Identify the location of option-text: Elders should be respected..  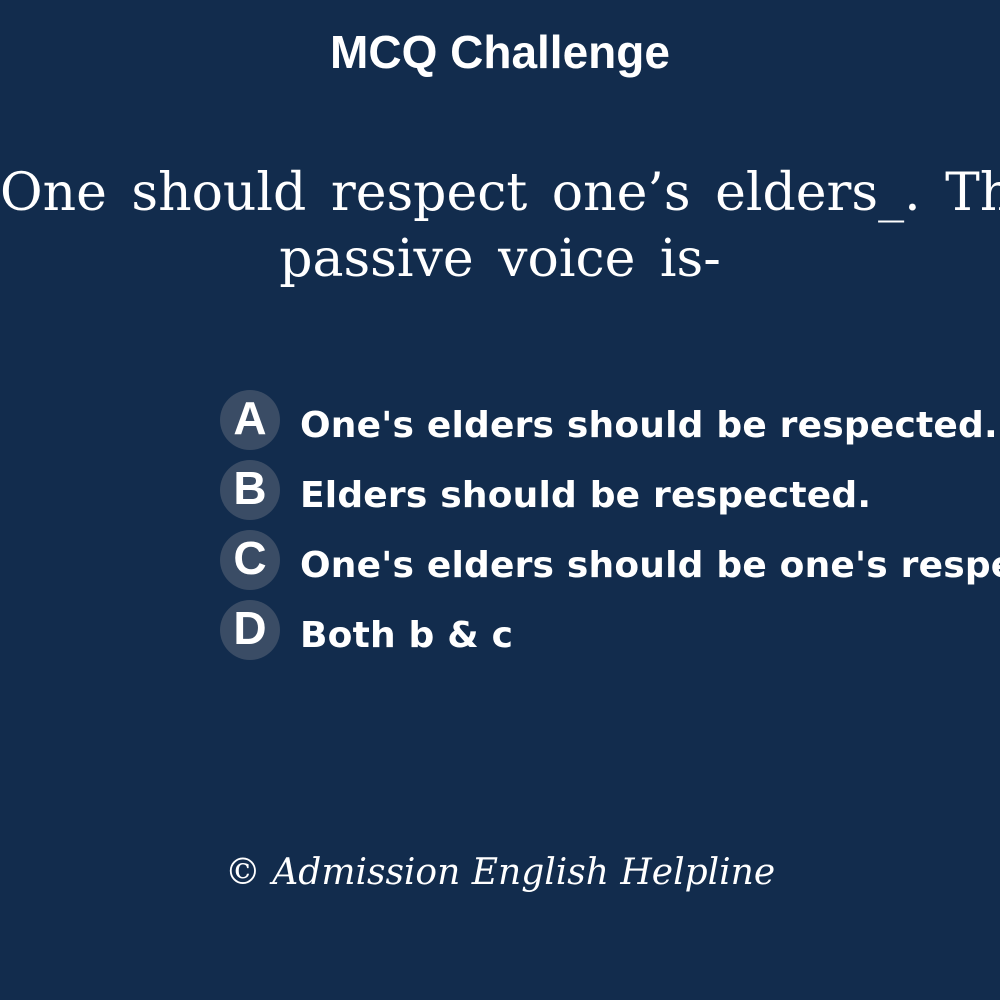
(586, 495).